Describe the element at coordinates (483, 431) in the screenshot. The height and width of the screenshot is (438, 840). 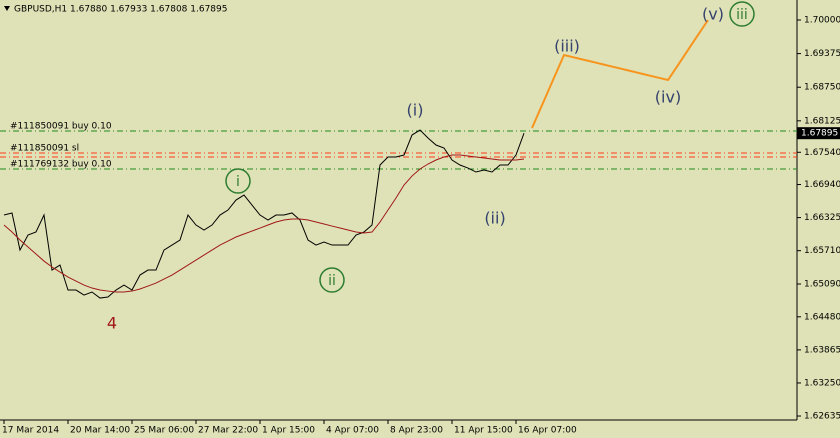
I see `x-tick-label: 11 Apr 15:00` at that location.